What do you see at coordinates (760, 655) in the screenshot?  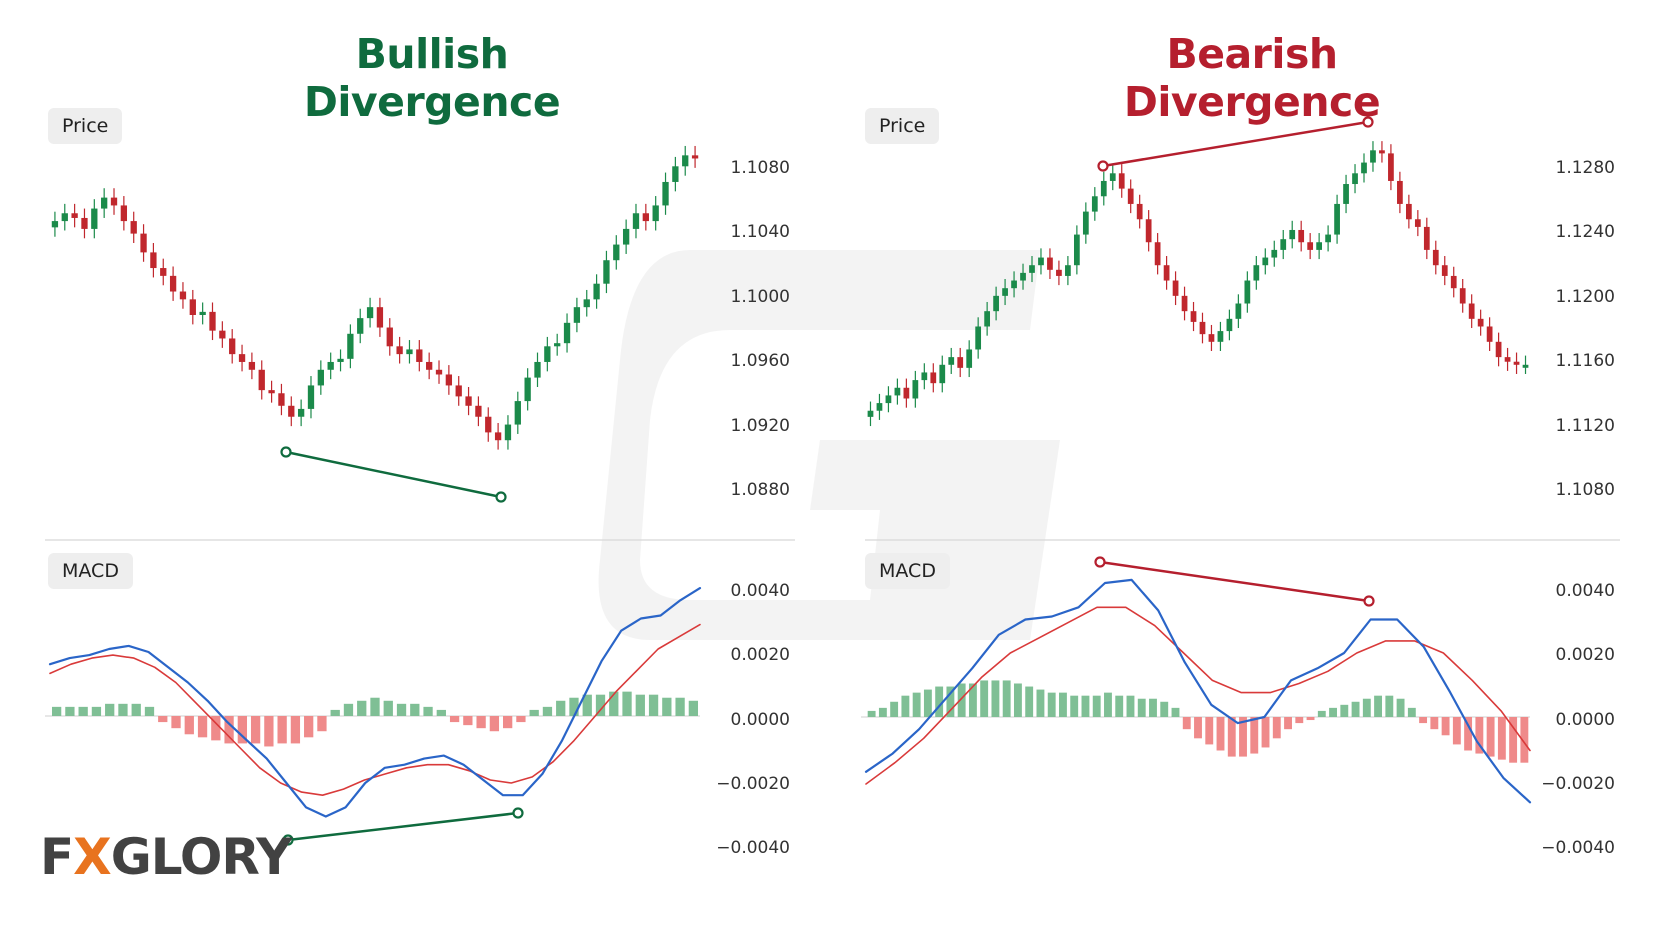 I see `left-macd-tick: 0.0020` at bounding box center [760, 655].